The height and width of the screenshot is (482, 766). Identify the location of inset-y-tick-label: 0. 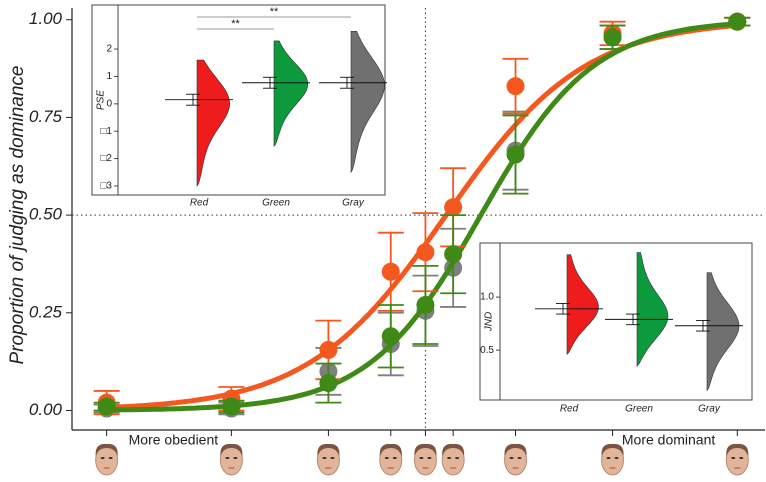
(109, 103).